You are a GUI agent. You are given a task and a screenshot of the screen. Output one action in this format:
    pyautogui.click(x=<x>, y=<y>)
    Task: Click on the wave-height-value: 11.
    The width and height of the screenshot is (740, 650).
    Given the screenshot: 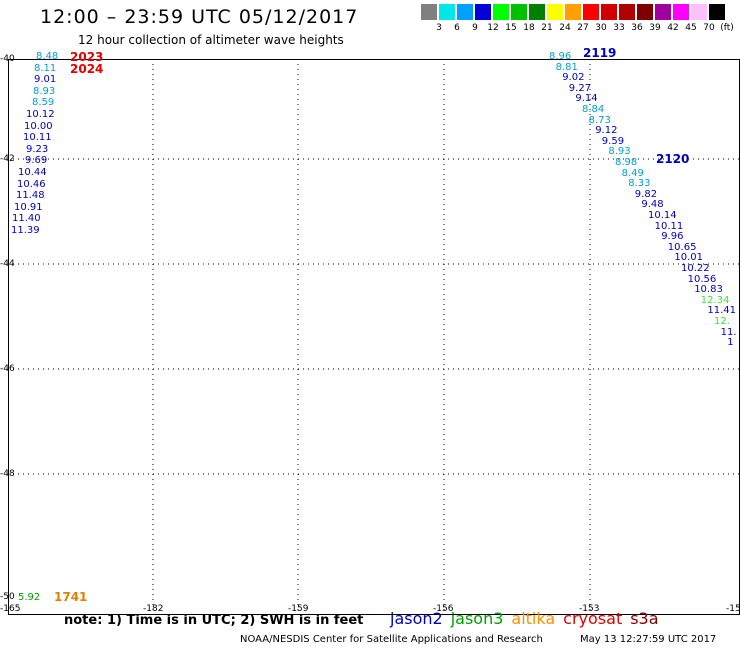 What is the action you would take?
    pyautogui.click(x=728, y=332)
    